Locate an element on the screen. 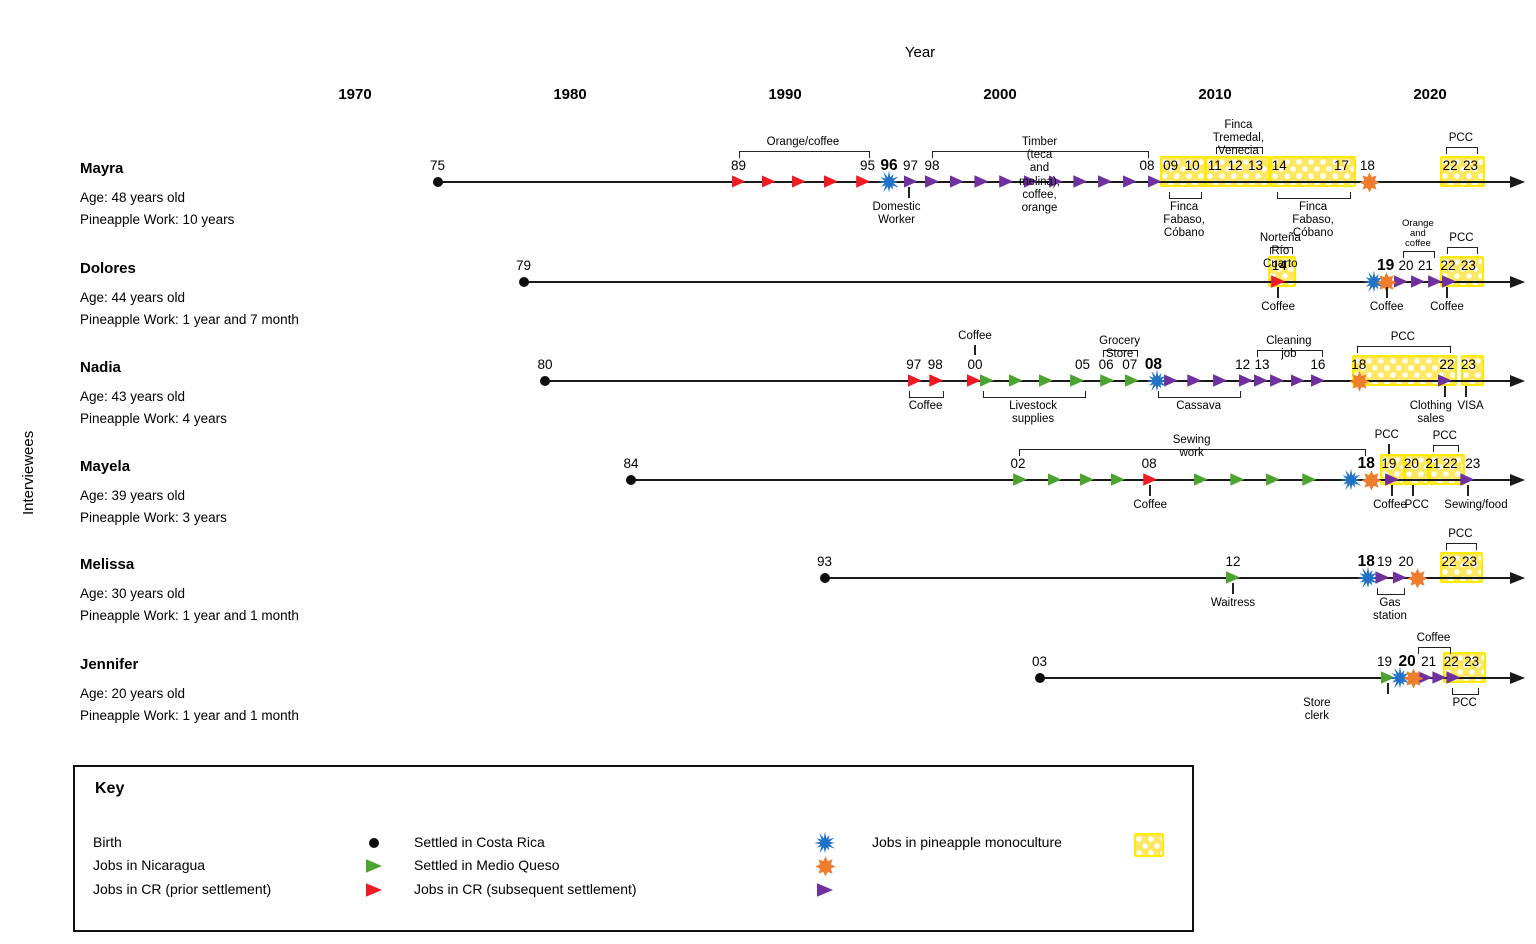 This screenshot has height=944, width=1536. year-label: 02 is located at coordinates (1018, 463).